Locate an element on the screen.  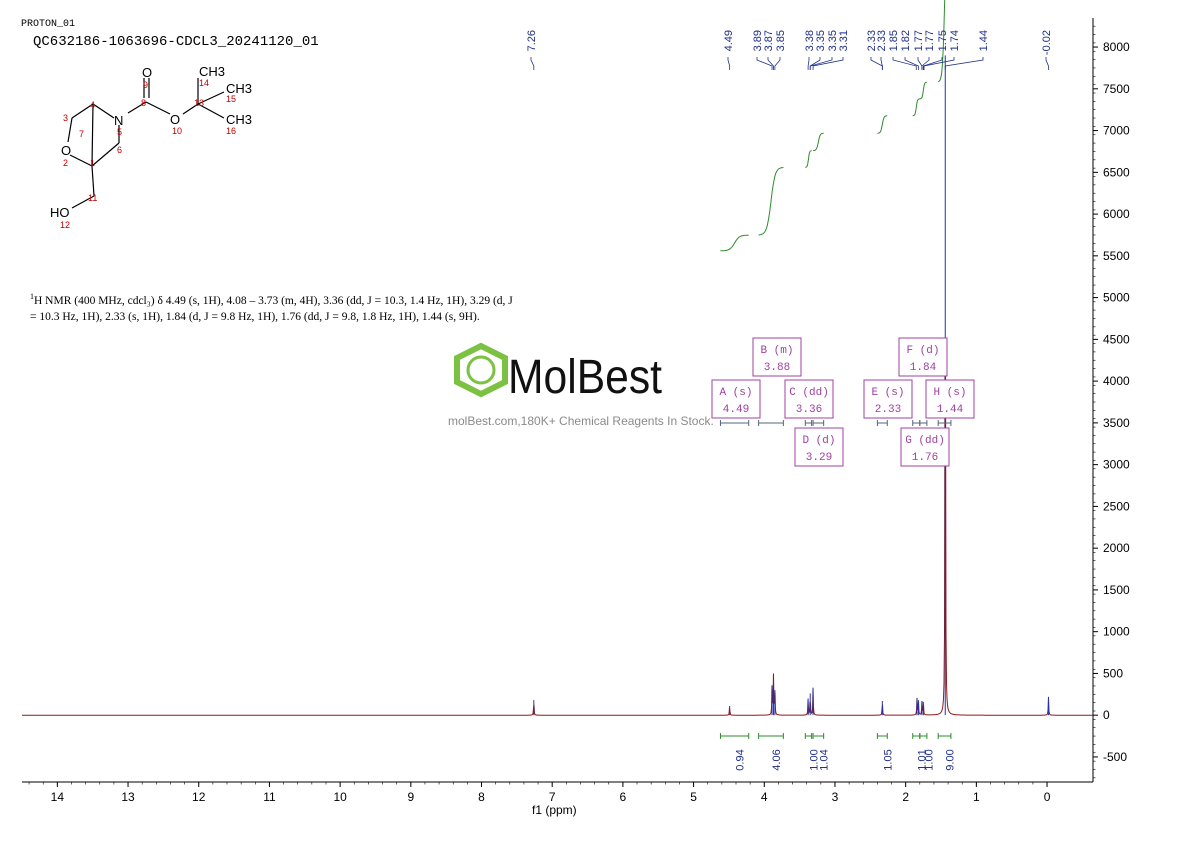
y-tick-label: -500 is located at coordinates (1115, 757).